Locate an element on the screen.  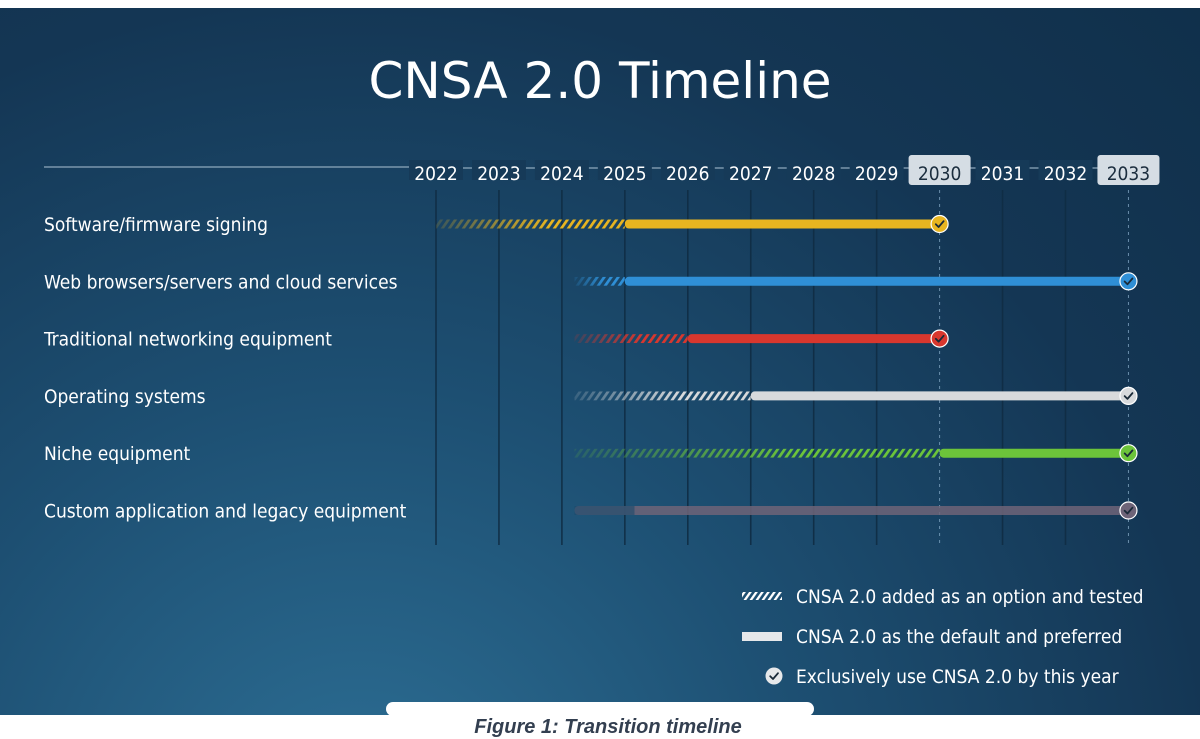
legend-label: Exclusively use CNSA 2.0 by this year is located at coordinates (958, 677).